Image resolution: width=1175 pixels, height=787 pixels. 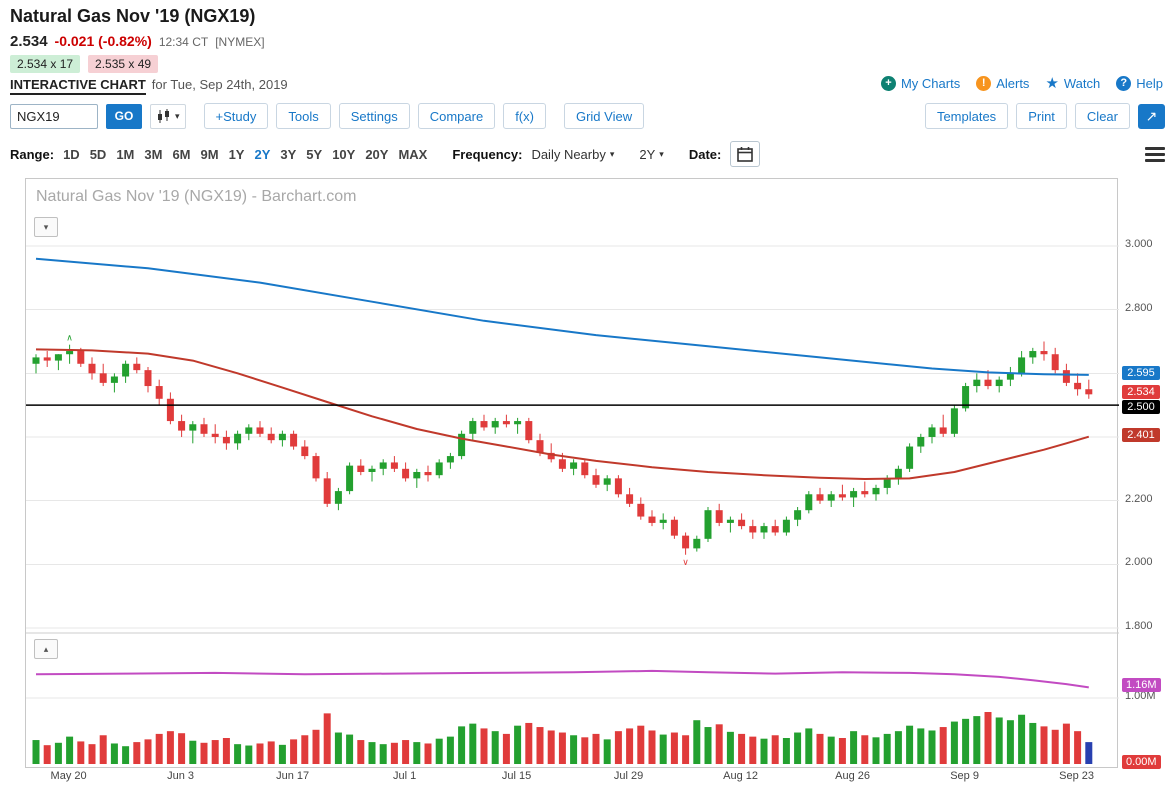 What do you see at coordinates (181, 154) in the screenshot?
I see `range-6m: 6M` at bounding box center [181, 154].